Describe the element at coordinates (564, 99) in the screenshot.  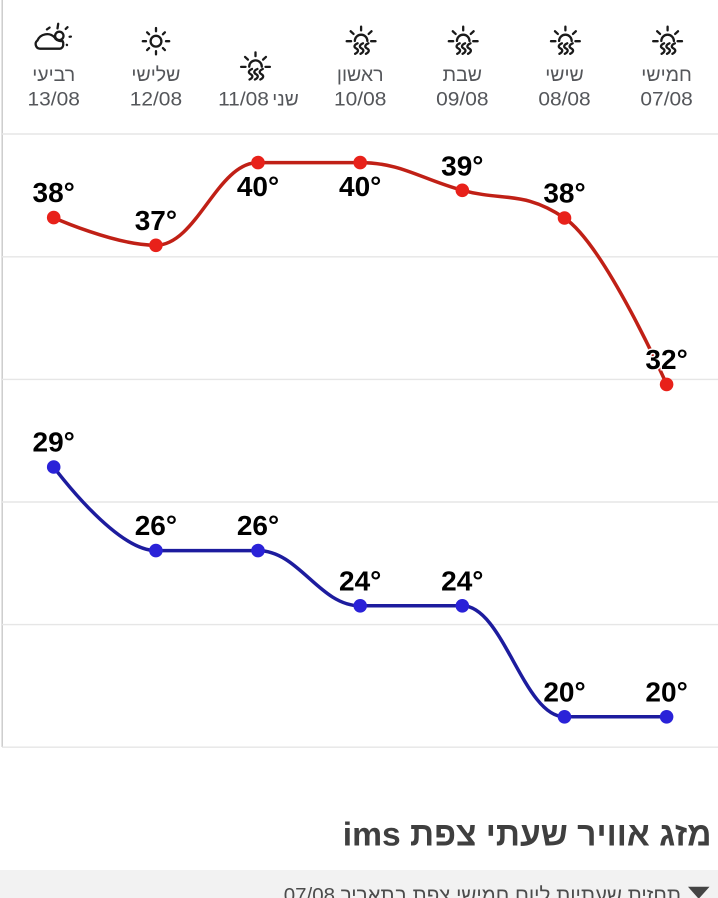
I see `svg-text: 08/08` at that location.